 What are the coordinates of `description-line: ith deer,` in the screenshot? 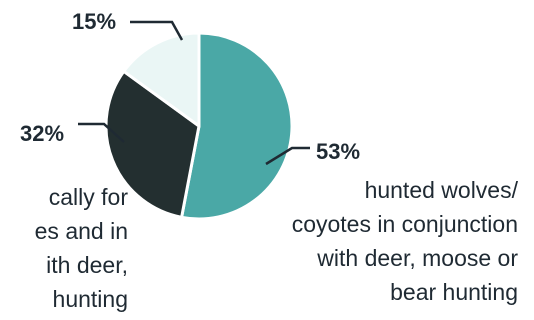 It's located at (87, 265).